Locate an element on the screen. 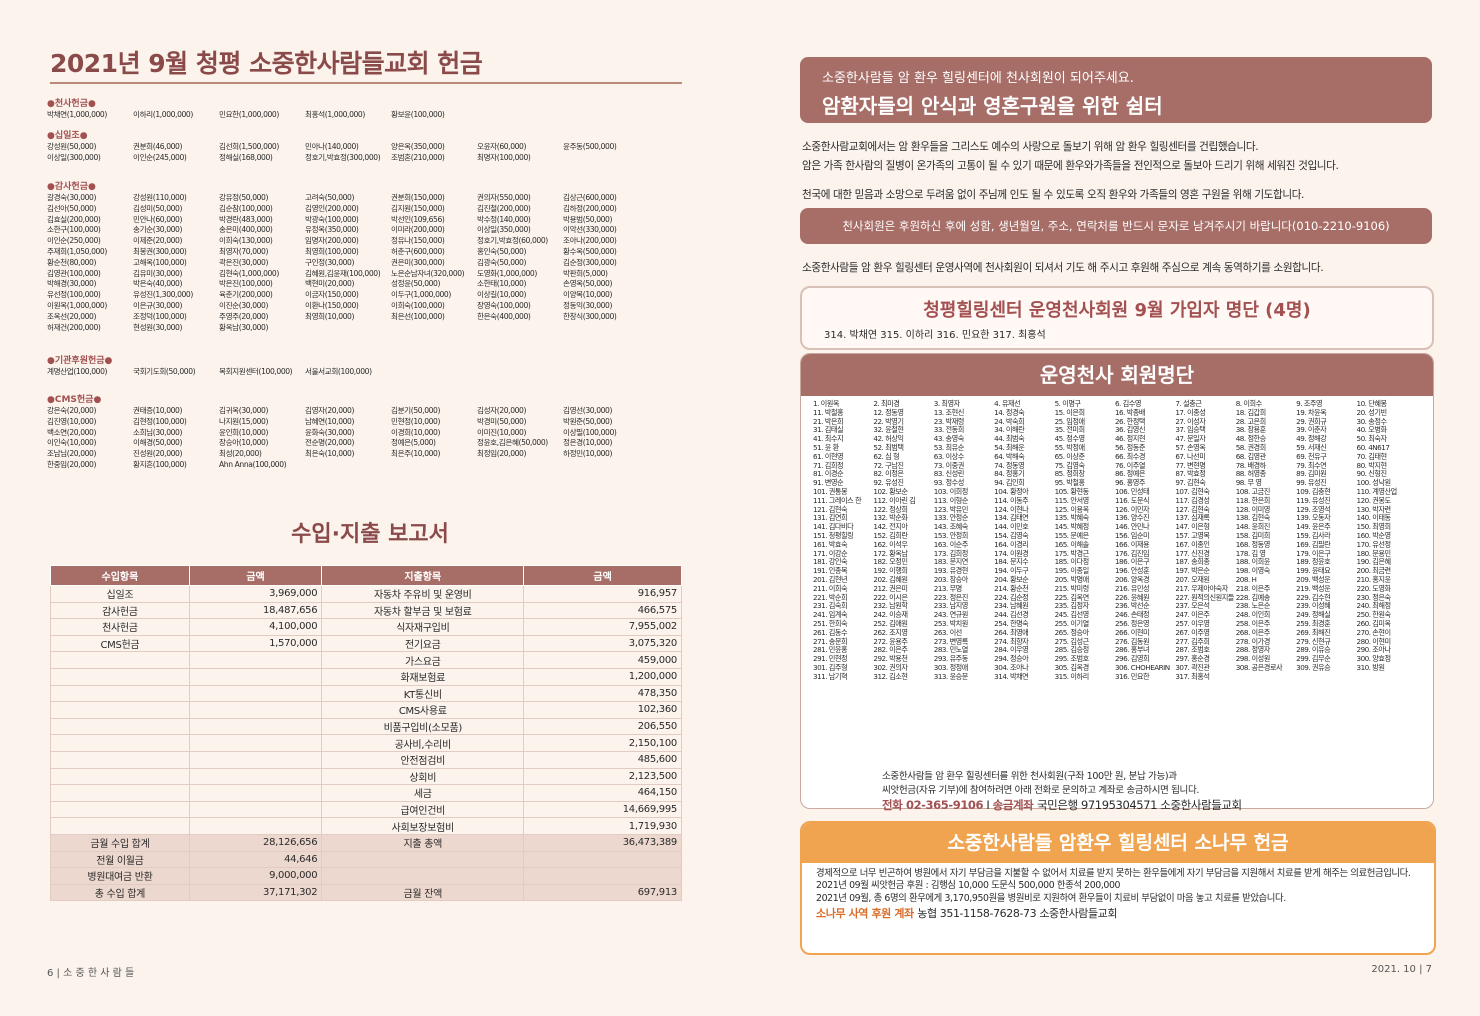  item-cell: CMS사용료 is located at coordinates (423, 710).